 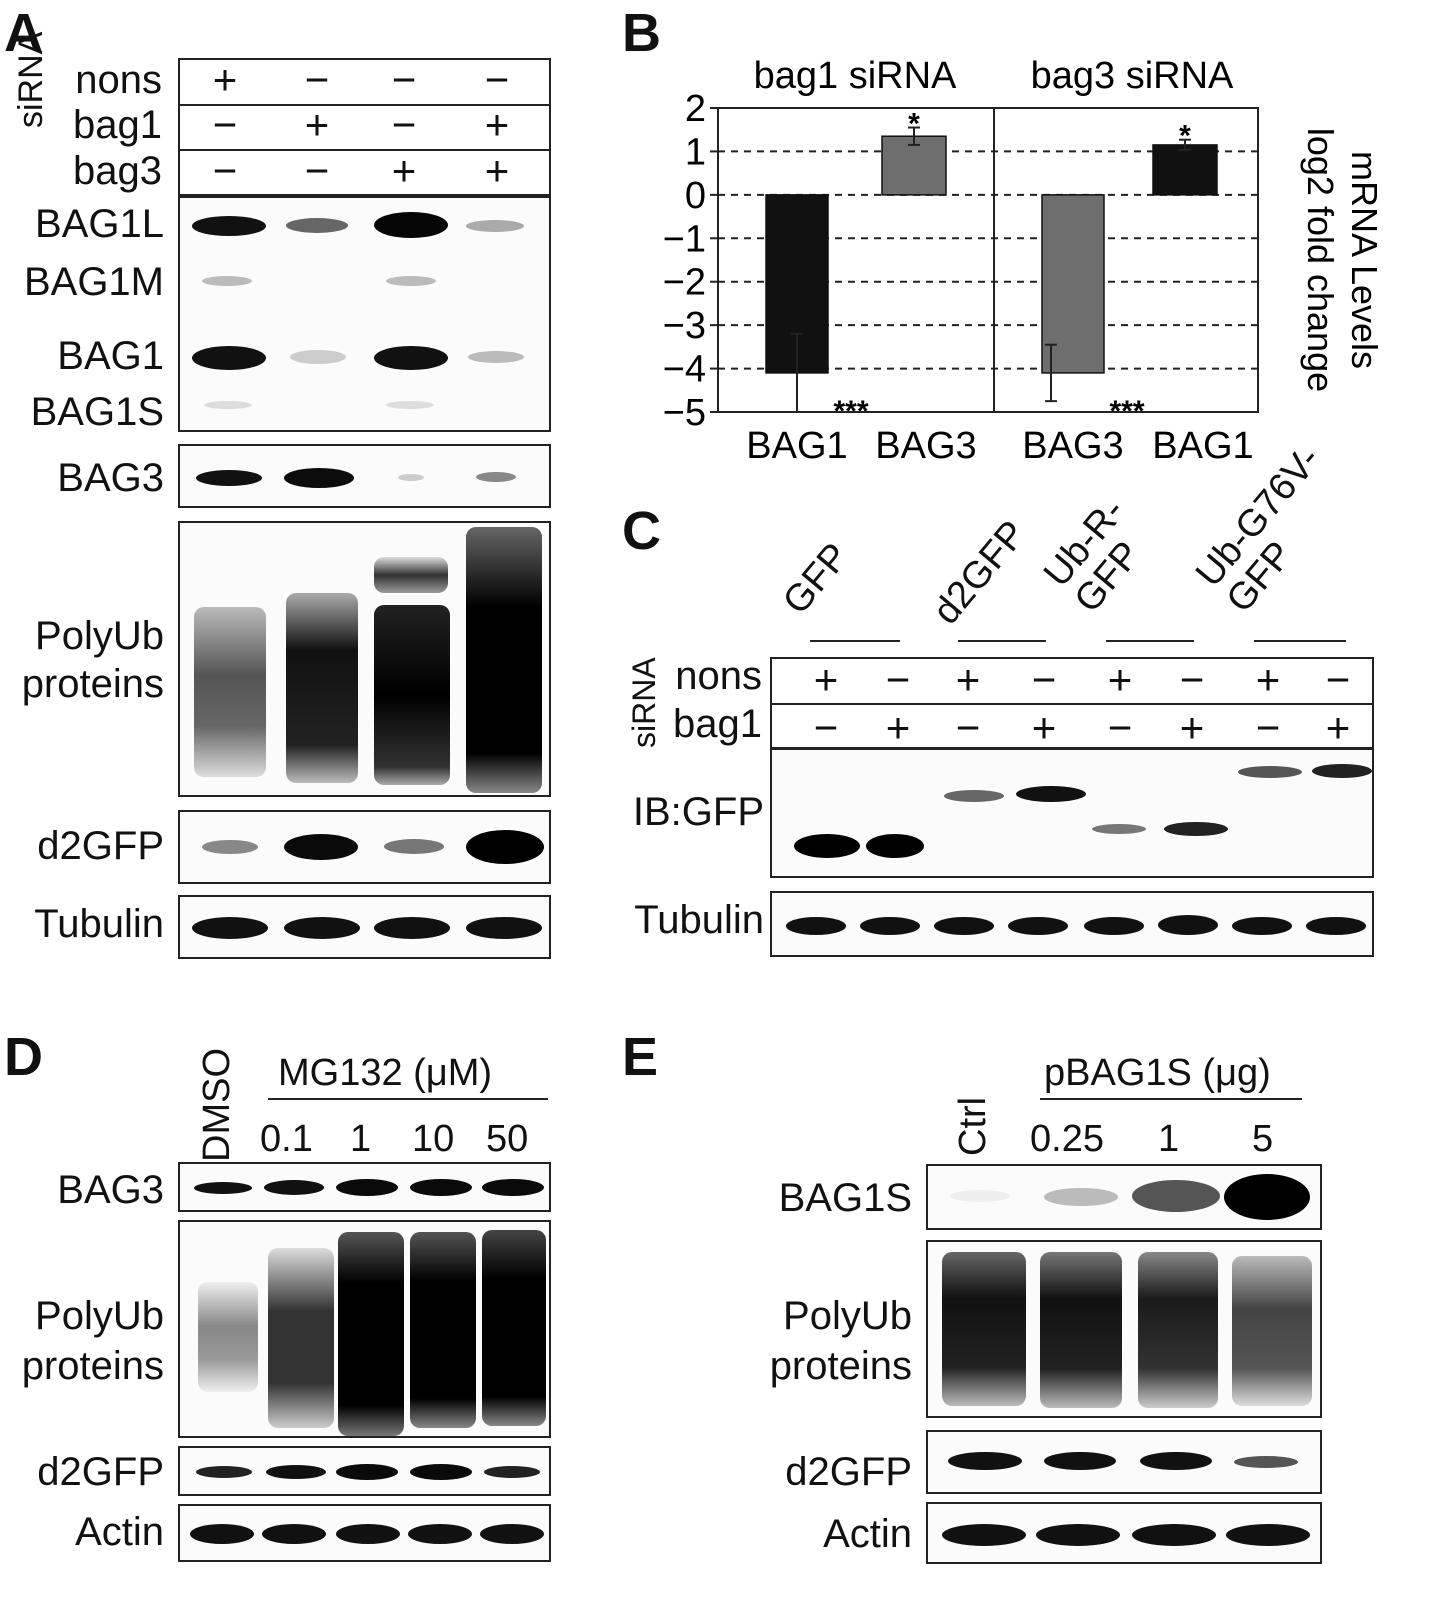 I want to click on panel-label-b: B, so click(x=641, y=33).